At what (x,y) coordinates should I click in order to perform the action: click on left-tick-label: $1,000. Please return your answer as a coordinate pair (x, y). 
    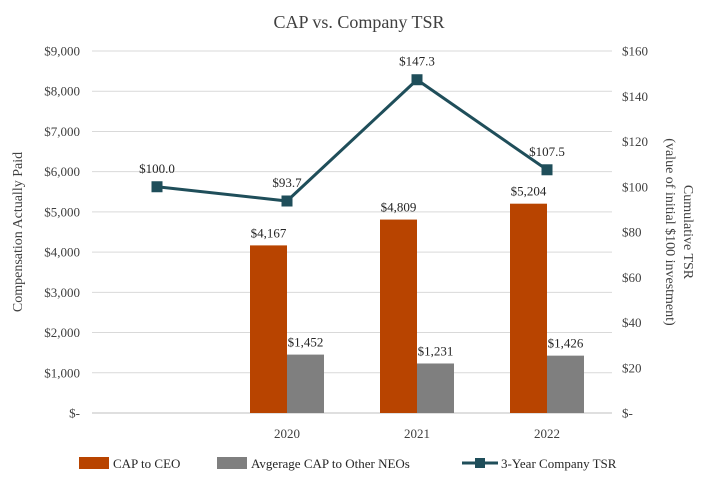
    Looking at the image, I should click on (62, 372).